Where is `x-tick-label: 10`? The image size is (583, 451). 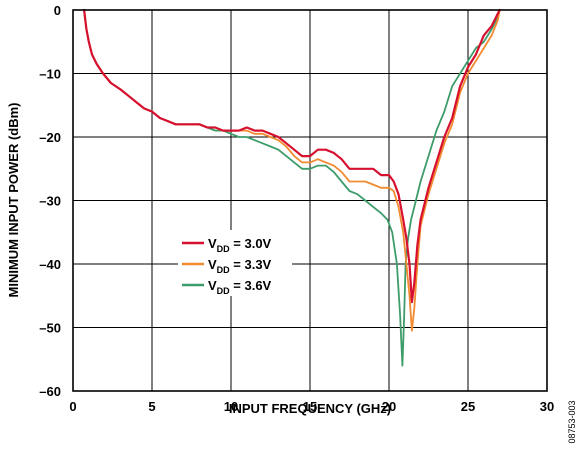
x-tick-label: 10 is located at coordinates (231, 406).